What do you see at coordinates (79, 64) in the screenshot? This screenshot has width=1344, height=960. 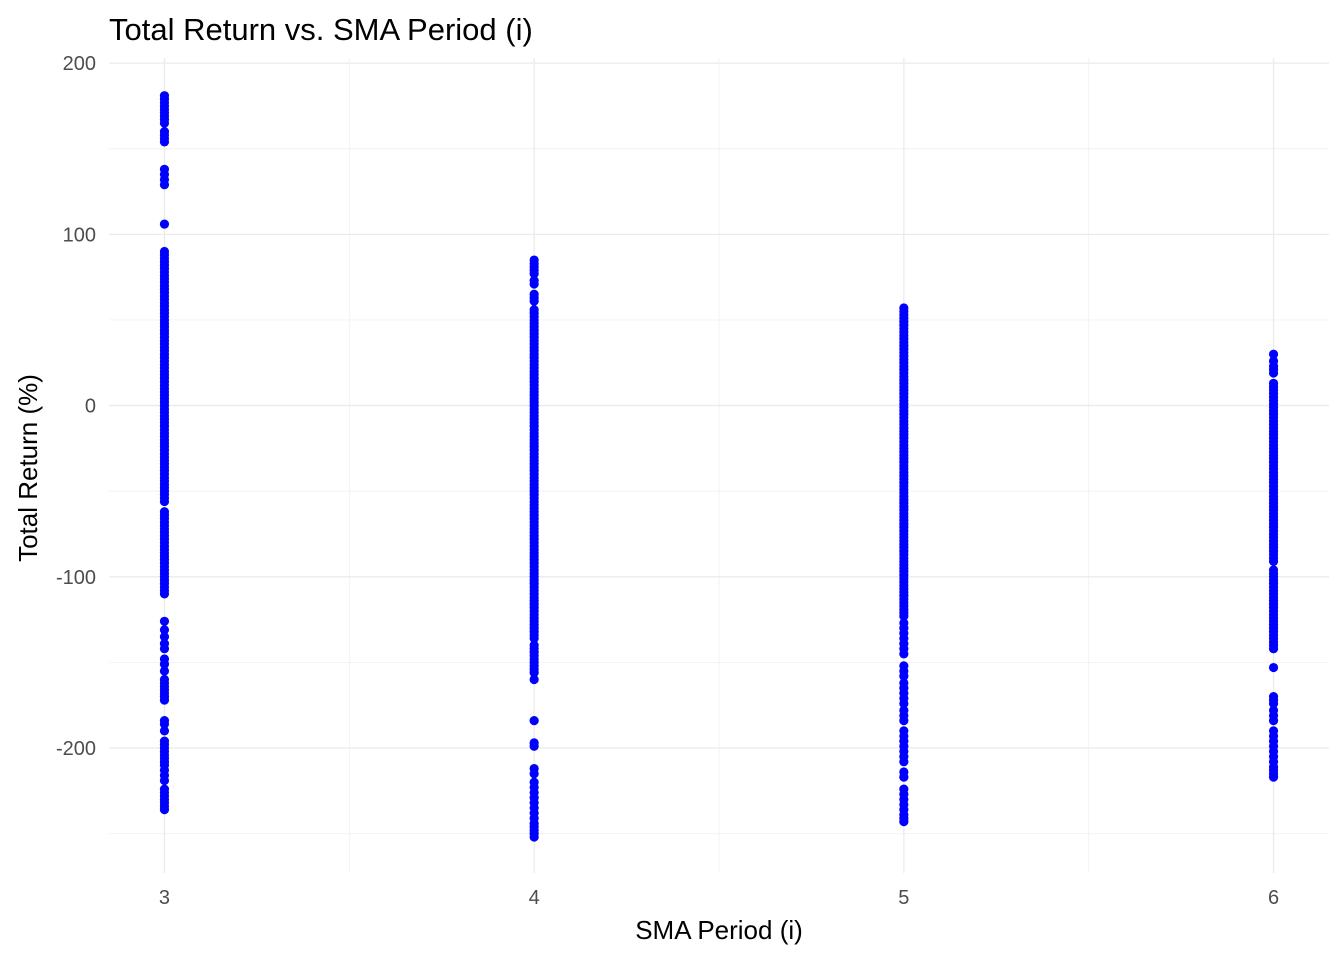 I see `y-tick-label: 200` at bounding box center [79, 64].